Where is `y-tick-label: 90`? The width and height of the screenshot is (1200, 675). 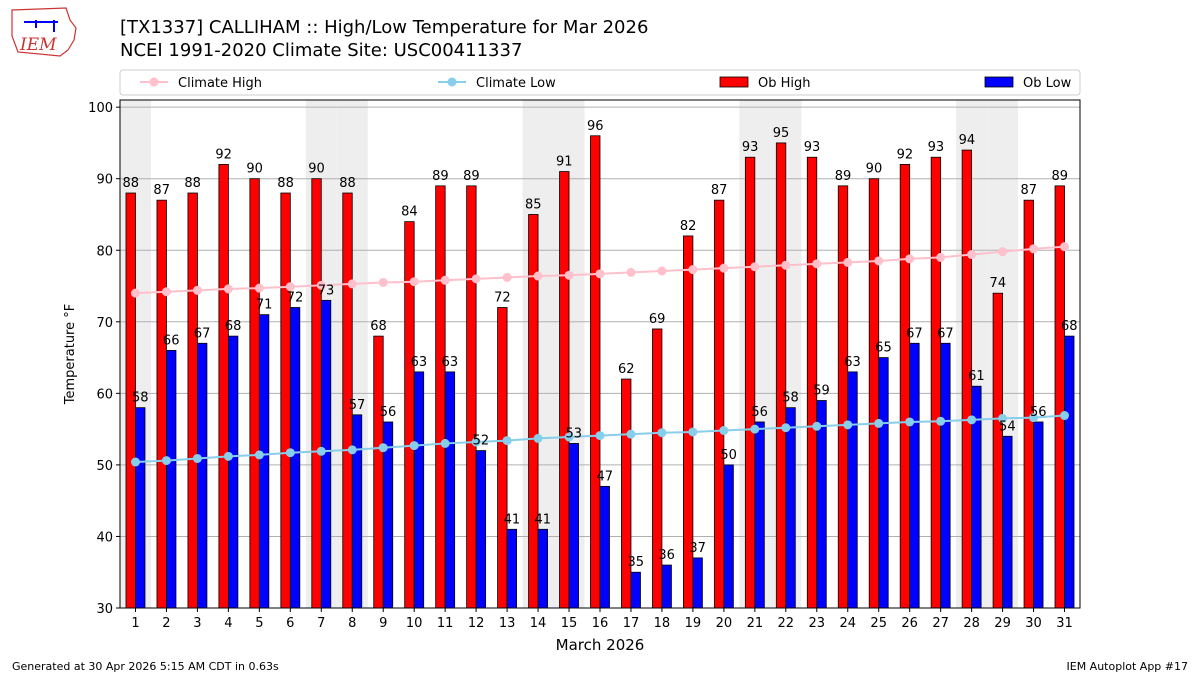
y-tick-label: 90 is located at coordinates (104, 180).